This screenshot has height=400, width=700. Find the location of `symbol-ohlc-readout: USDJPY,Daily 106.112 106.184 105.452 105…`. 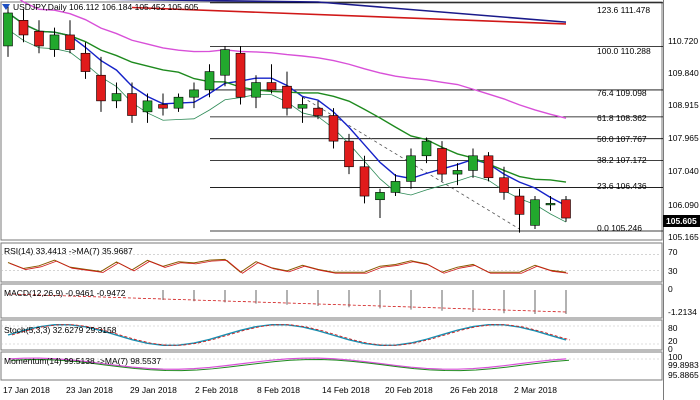

symbol-ohlc-readout: USDJPY,Daily 106.112 106.184 105.452 105… is located at coordinates (106, 7).